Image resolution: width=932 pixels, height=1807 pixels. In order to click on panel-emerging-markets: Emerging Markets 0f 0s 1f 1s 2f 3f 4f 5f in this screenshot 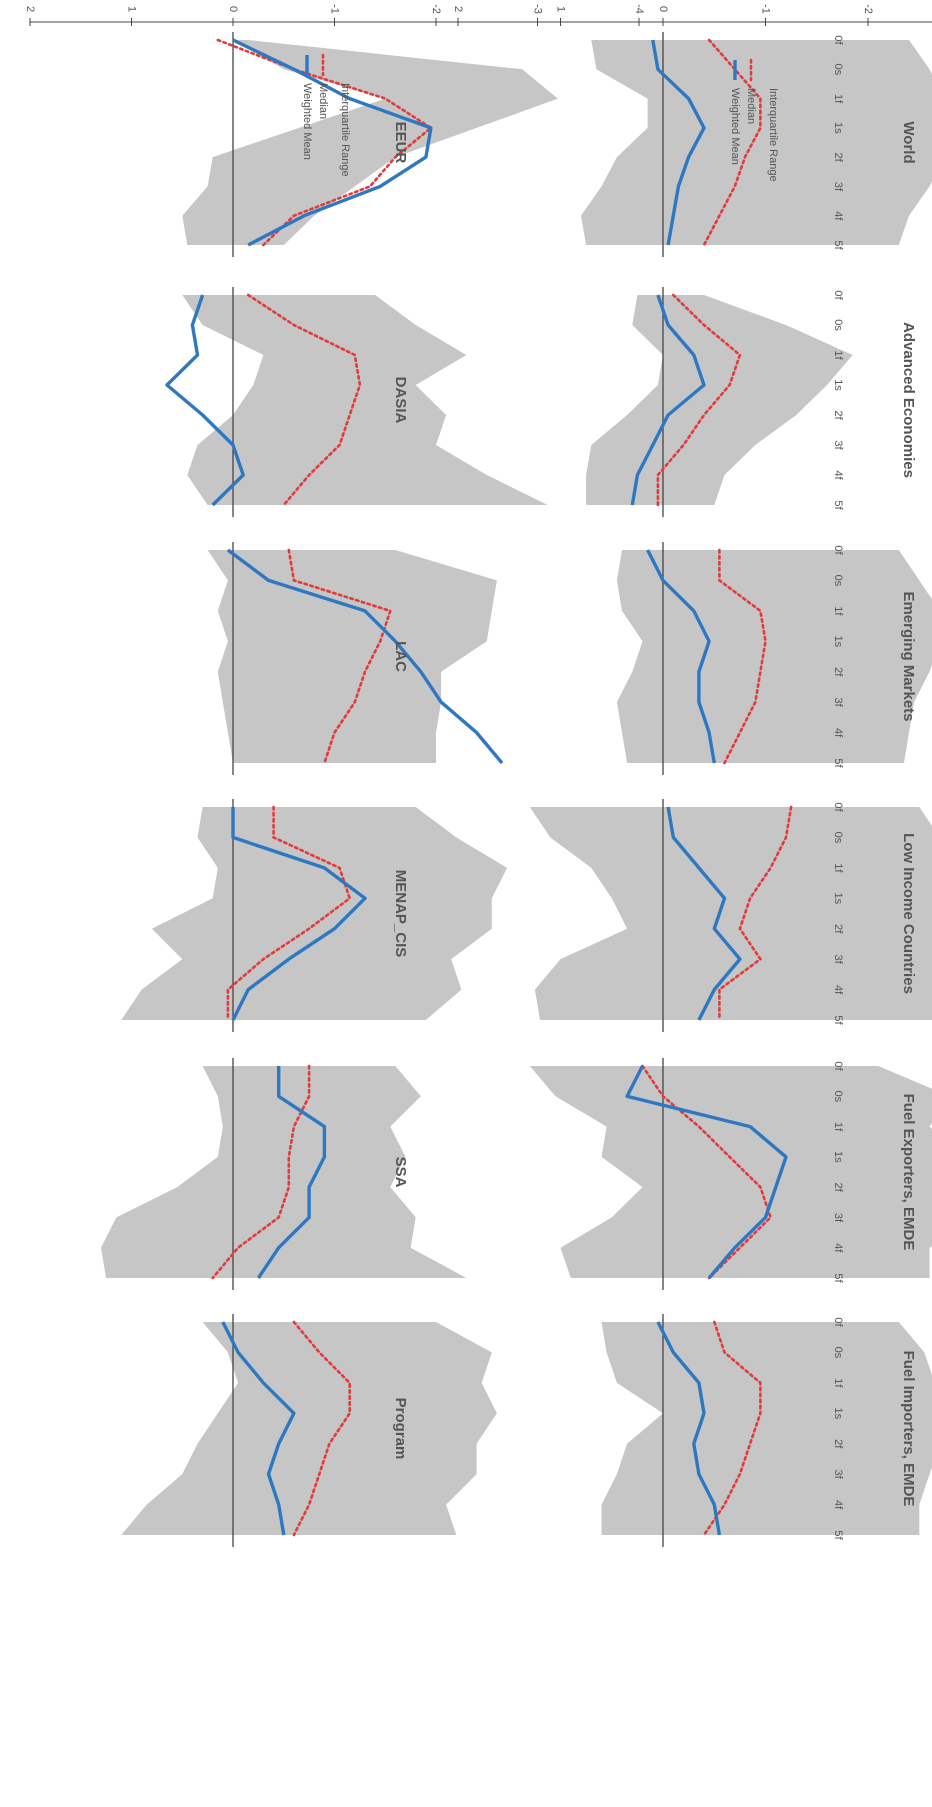, I will do `click(774, 658)`.